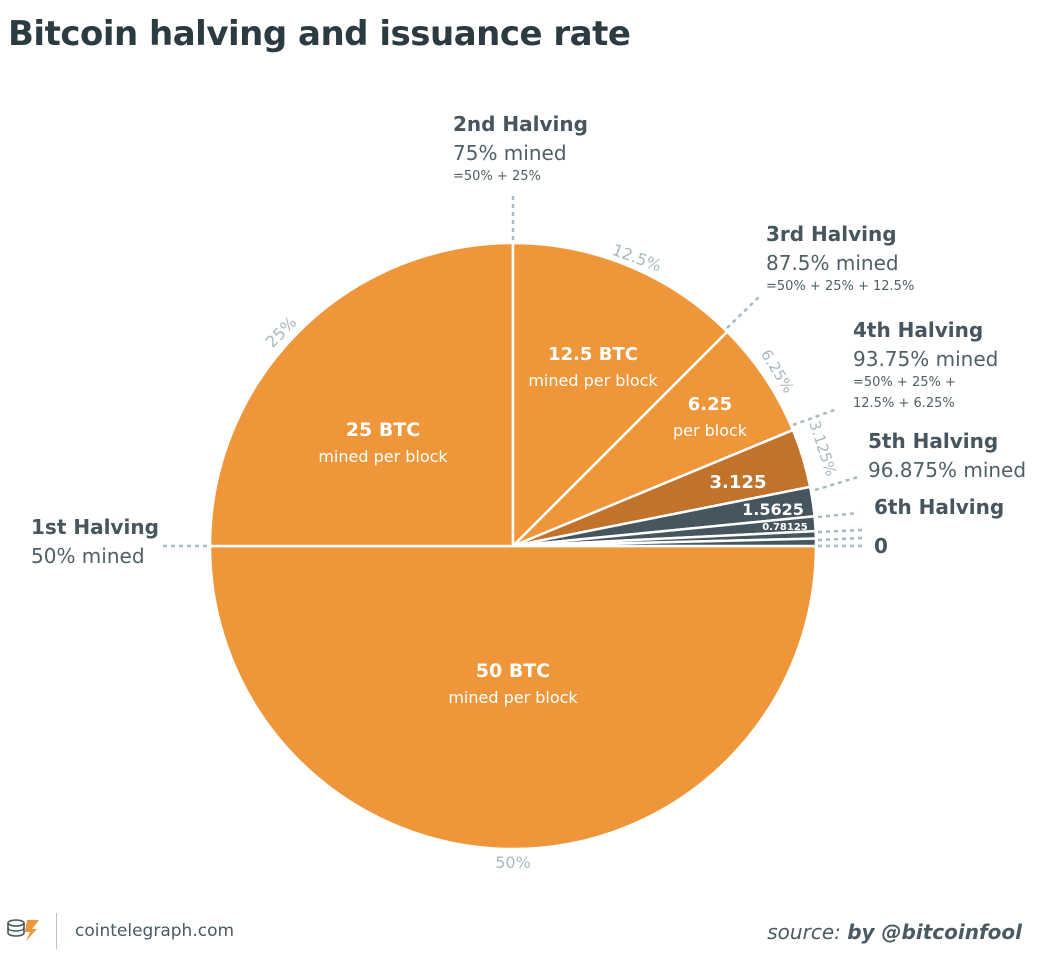 The width and height of the screenshot is (1038, 956). Describe the element at coordinates (904, 403) in the screenshot. I see `callout-formula-4th-halving: 12.5% + 6.25%` at that location.